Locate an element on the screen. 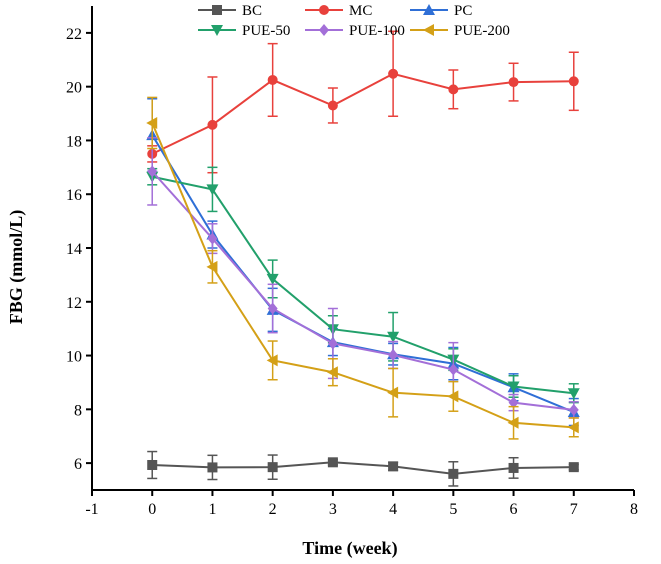  y-tick-label: 14 is located at coordinates (74, 249).